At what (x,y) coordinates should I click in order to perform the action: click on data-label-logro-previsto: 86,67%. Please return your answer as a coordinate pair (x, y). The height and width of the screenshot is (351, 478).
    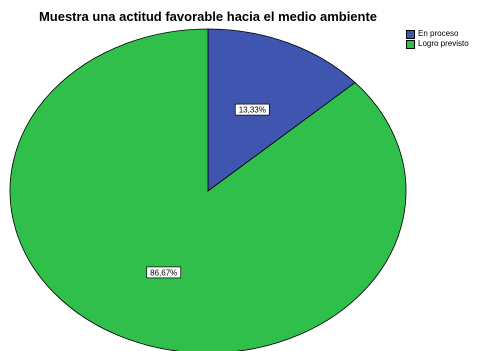
    Looking at the image, I should click on (164, 272).